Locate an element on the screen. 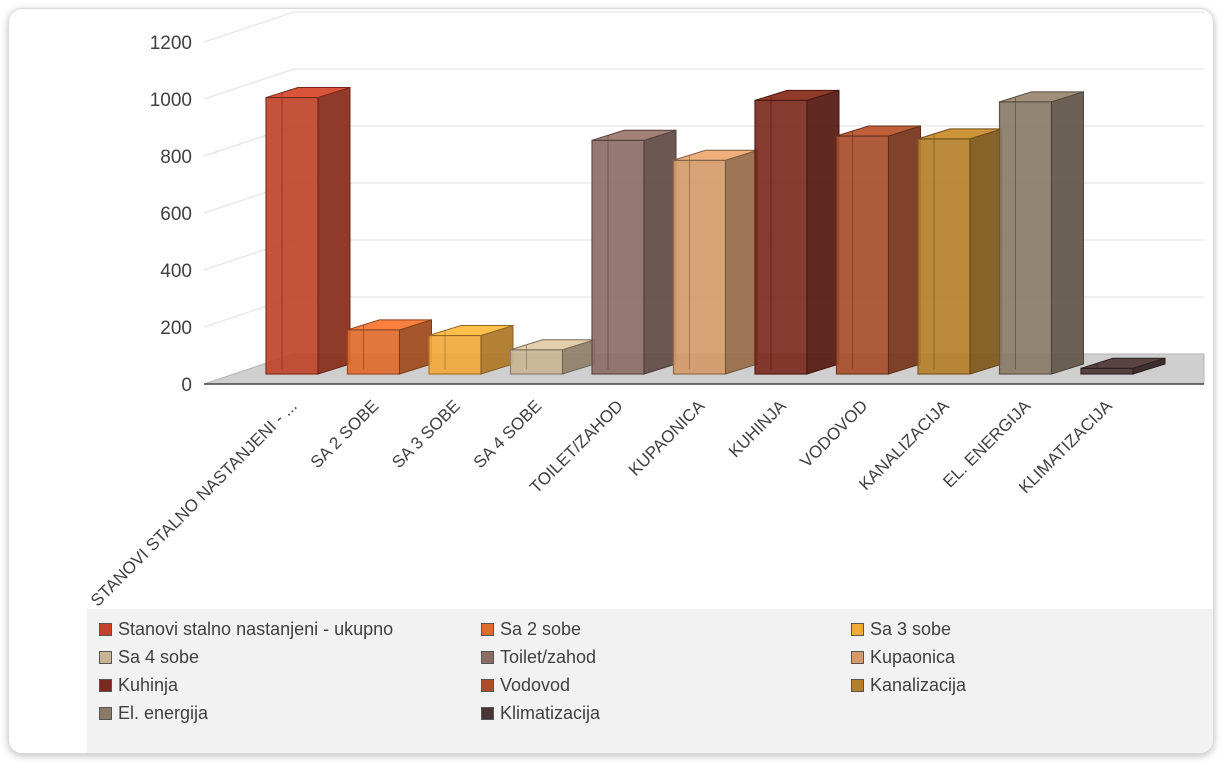 The image size is (1222, 762). legend-label: Toilet/zahod is located at coordinates (548, 656).